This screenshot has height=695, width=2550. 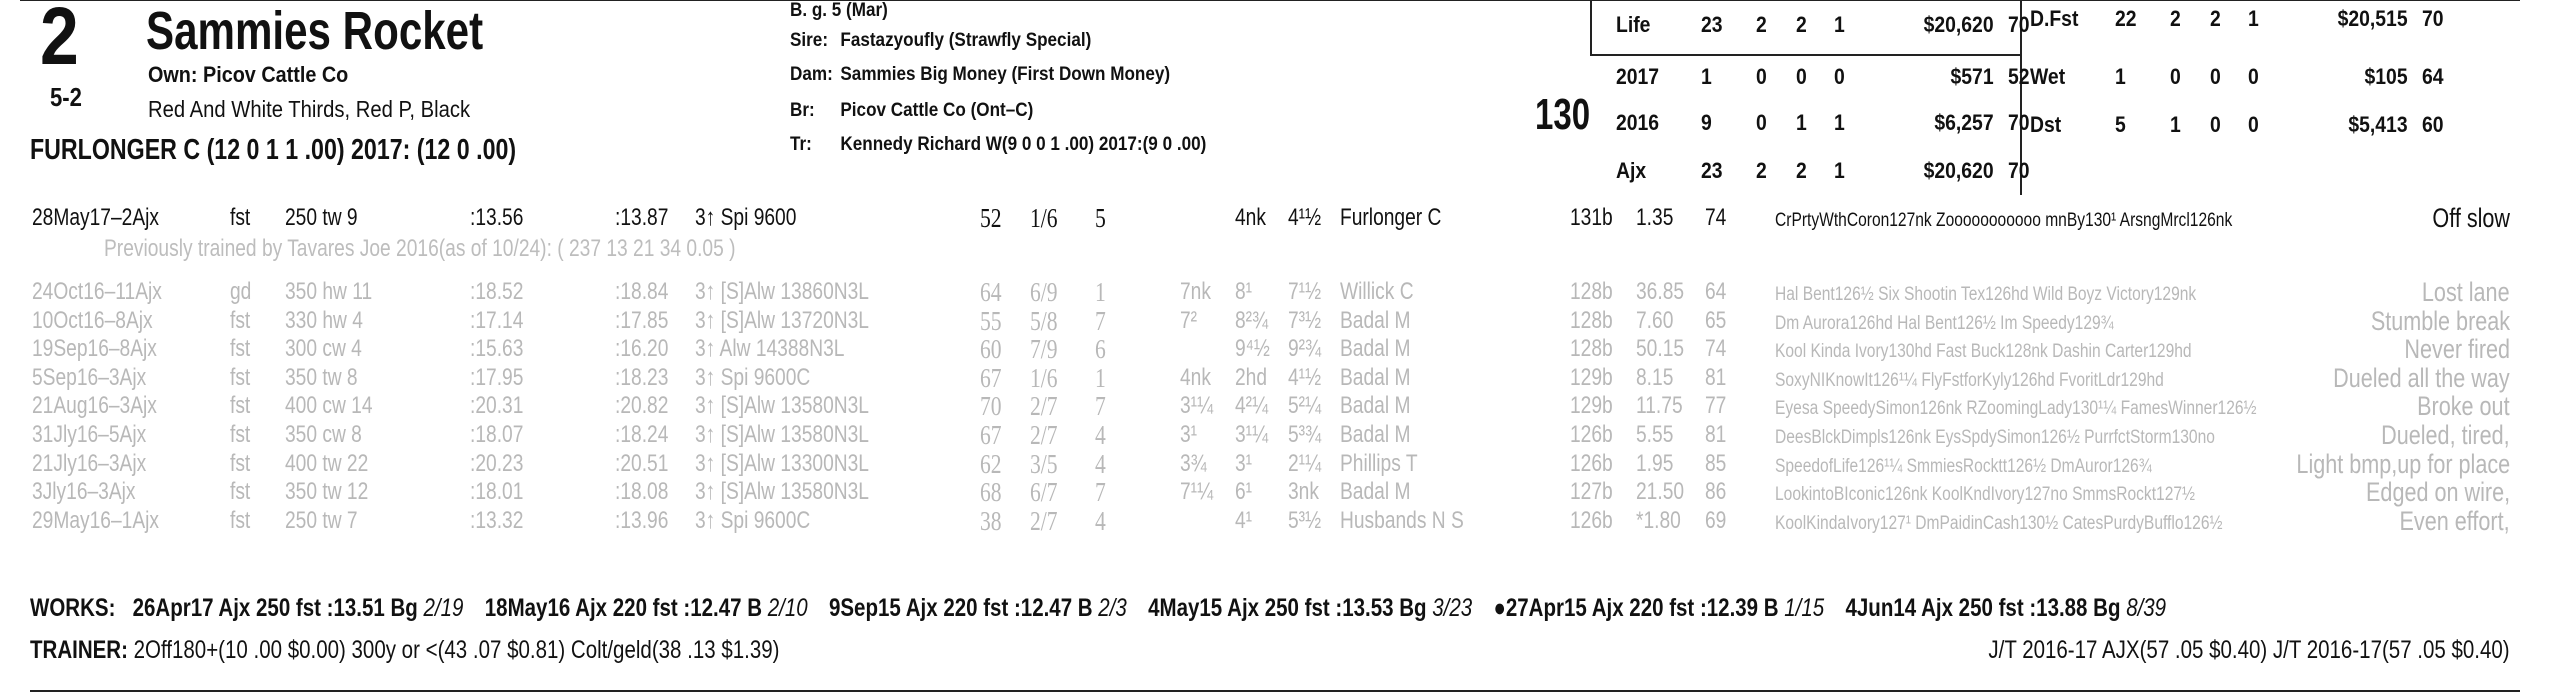 What do you see at coordinates (1251, 377) in the screenshot?
I see `race-c2: 2hd` at bounding box center [1251, 377].